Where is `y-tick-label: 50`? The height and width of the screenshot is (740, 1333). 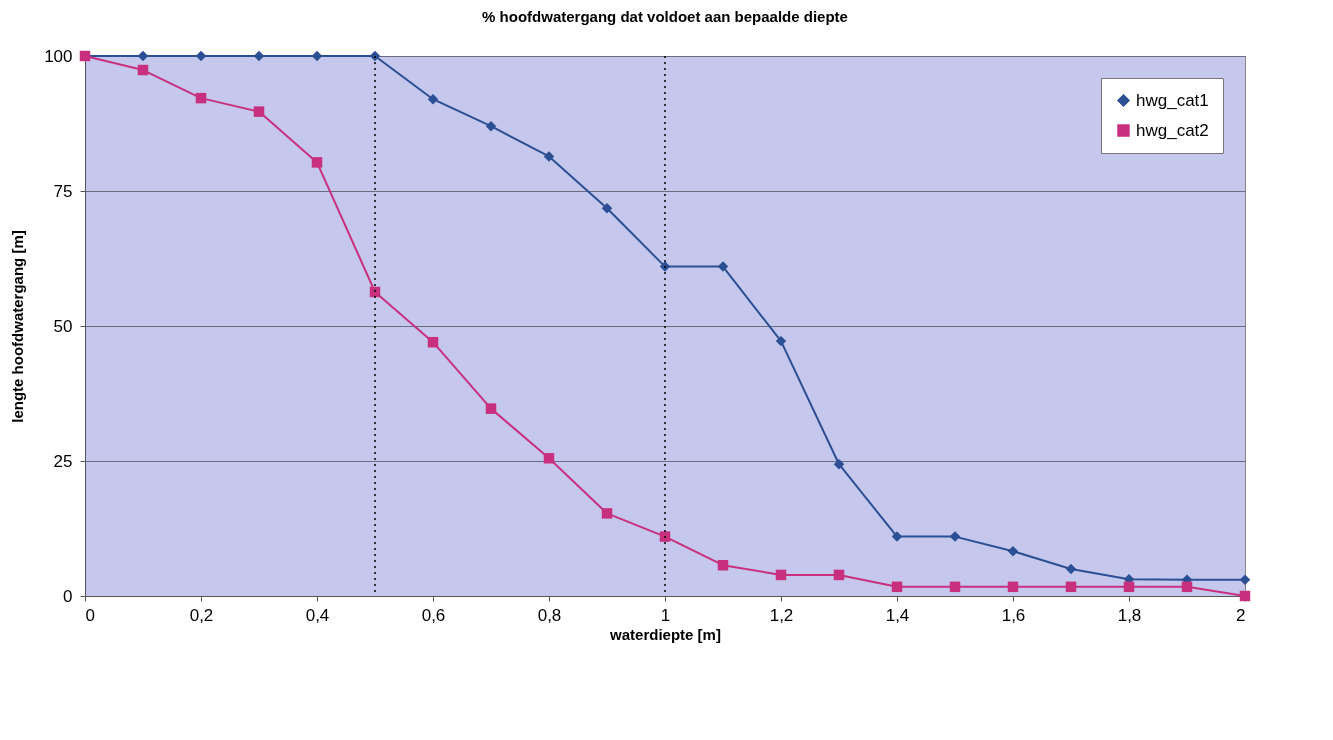
y-tick-label: 50 is located at coordinates (63, 326).